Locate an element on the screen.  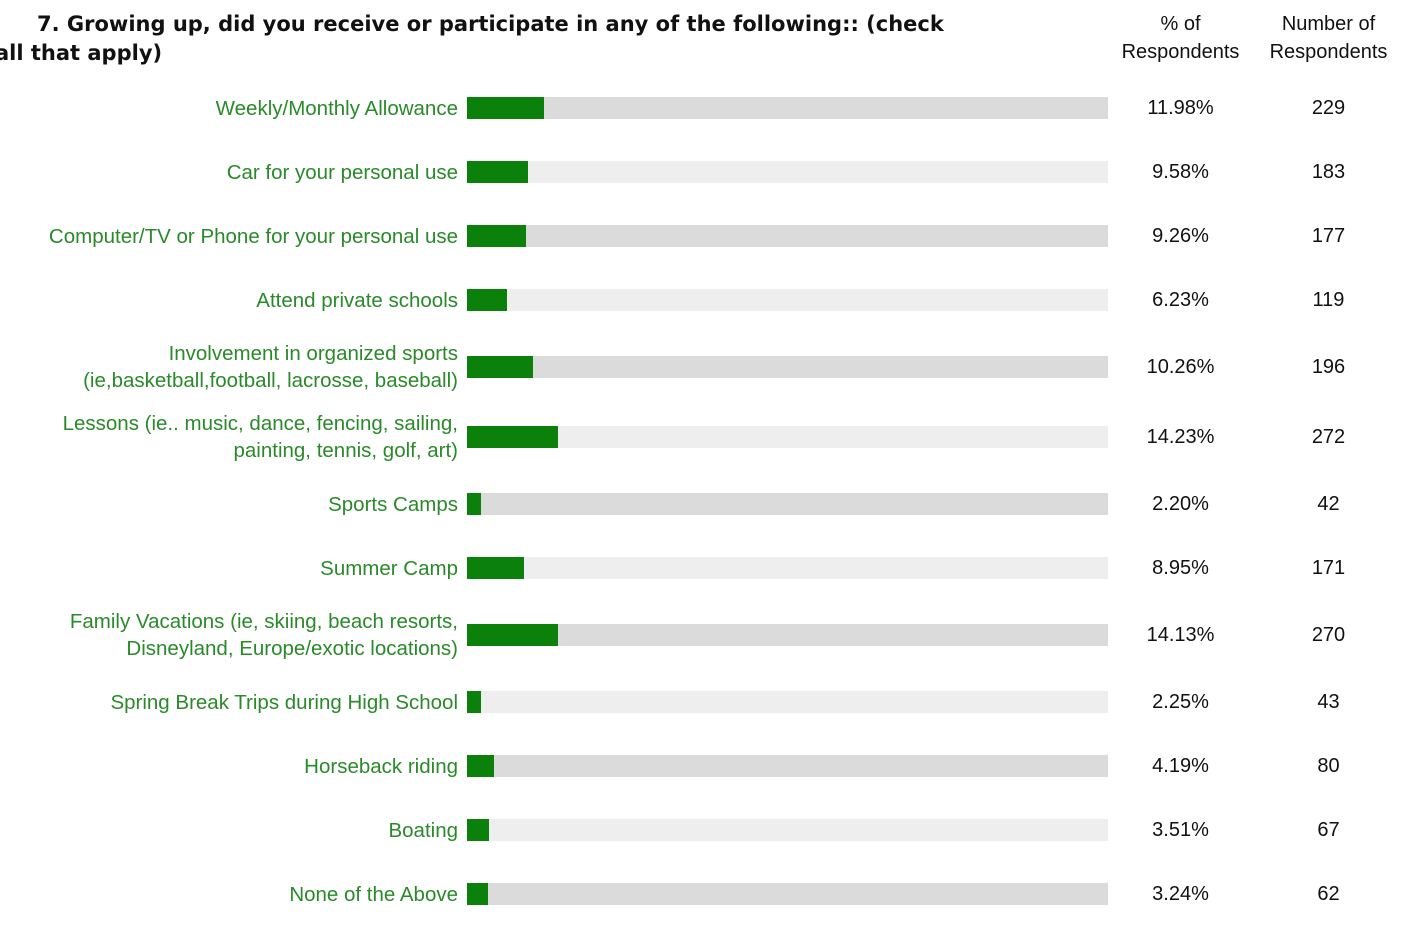
category-label: Sports Camps is located at coordinates (393, 504).